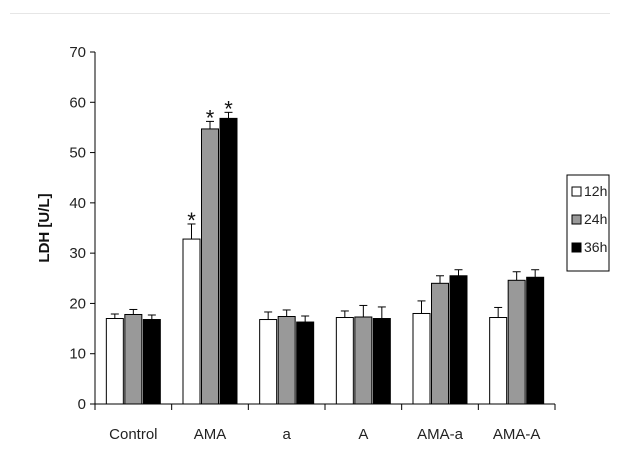 The height and width of the screenshot is (465, 621). Describe the element at coordinates (595, 247) in the screenshot. I see `legend-label: 36h` at that location.